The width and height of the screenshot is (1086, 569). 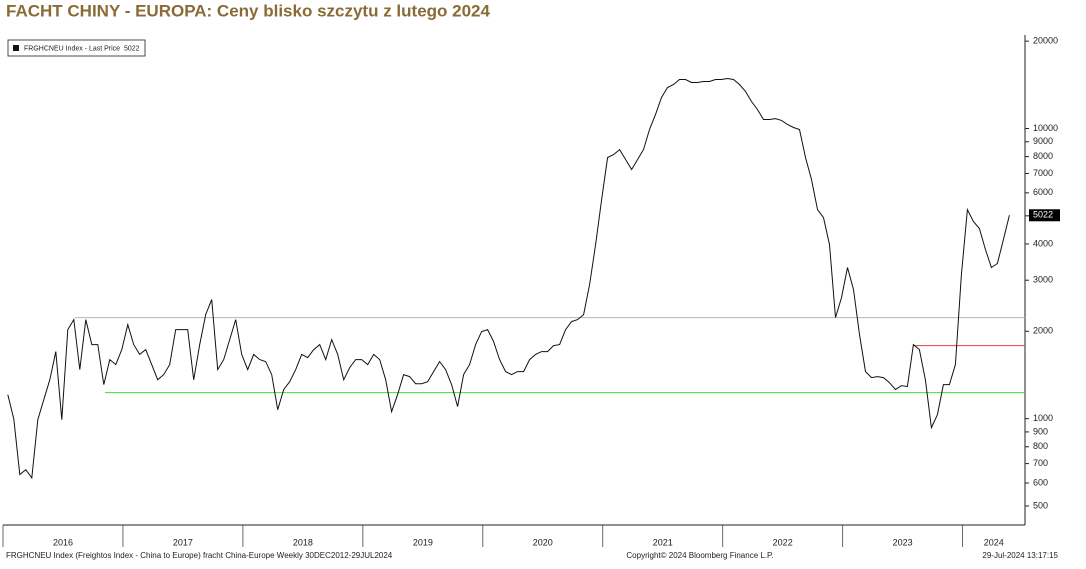 I want to click on legend-box, so click(x=76, y=48).